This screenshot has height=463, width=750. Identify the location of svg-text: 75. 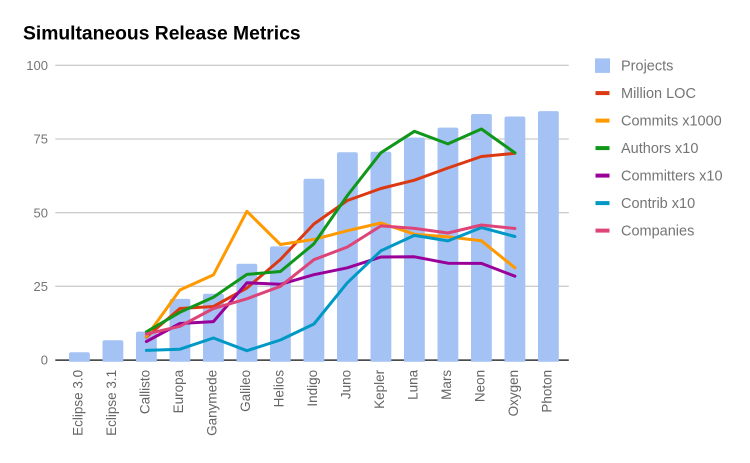
(41, 139).